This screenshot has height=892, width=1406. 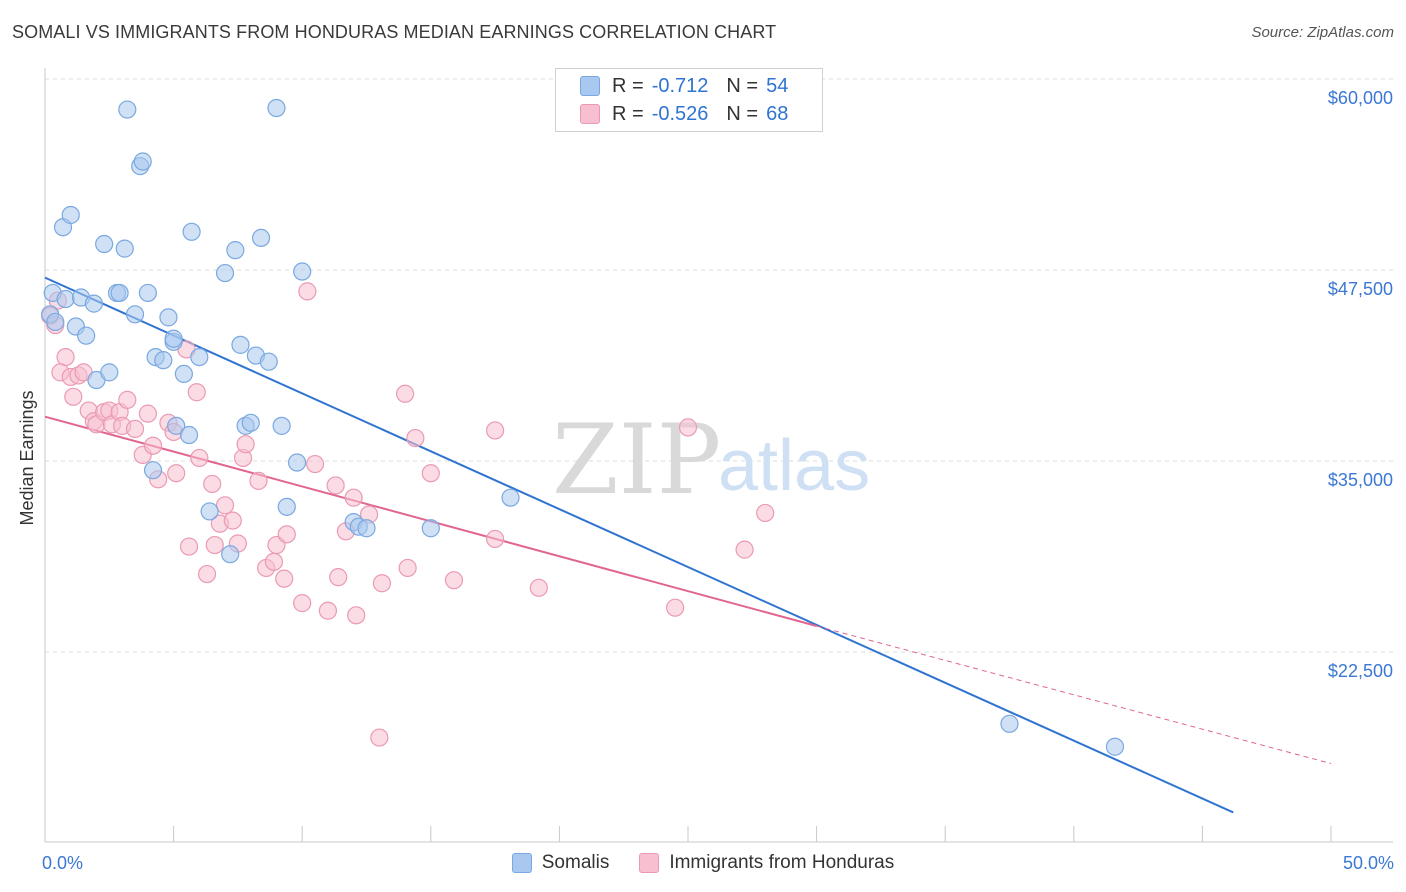 What do you see at coordinates (777, 113) in the screenshot?
I see `legend-n-value: 68` at bounding box center [777, 113].